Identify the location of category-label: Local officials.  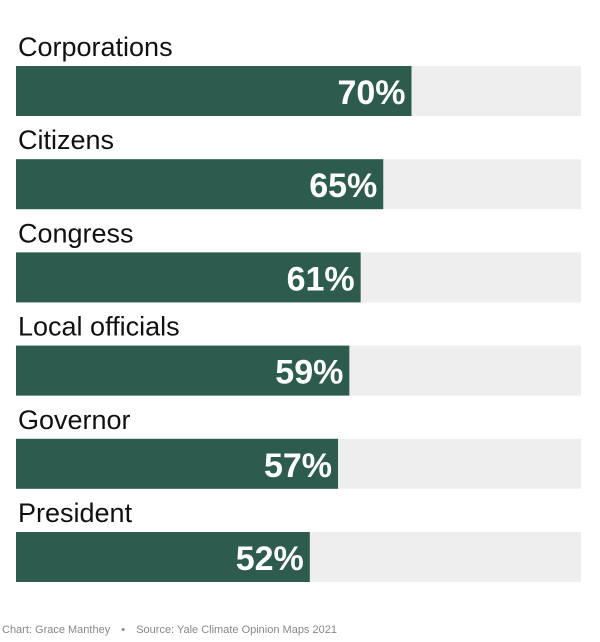
(99, 327).